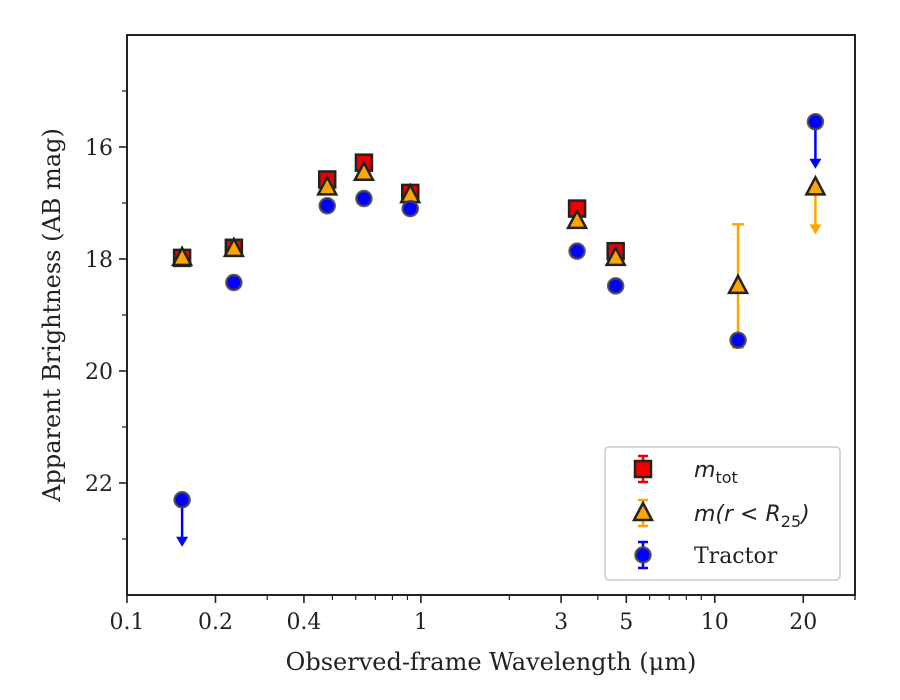 This screenshot has height=700, width=900. Describe the element at coordinates (52, 315) in the screenshot. I see `y-axis-label: Apparent Brightness (AB mag)` at that location.